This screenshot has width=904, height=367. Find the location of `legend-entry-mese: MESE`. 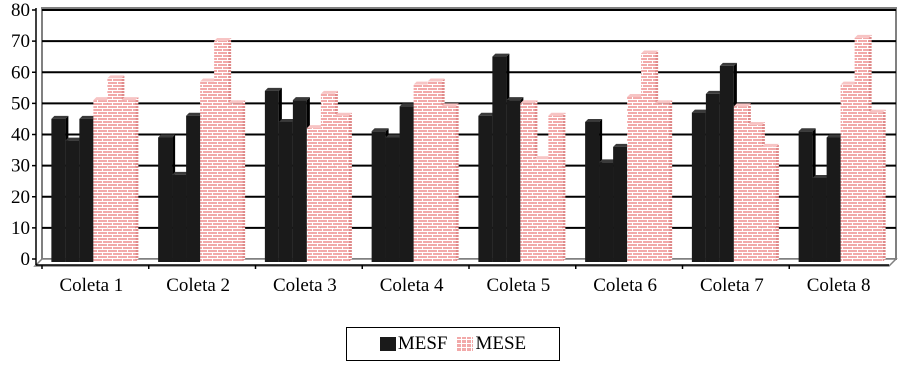

legend-entry-mese: MESE is located at coordinates (491, 344).